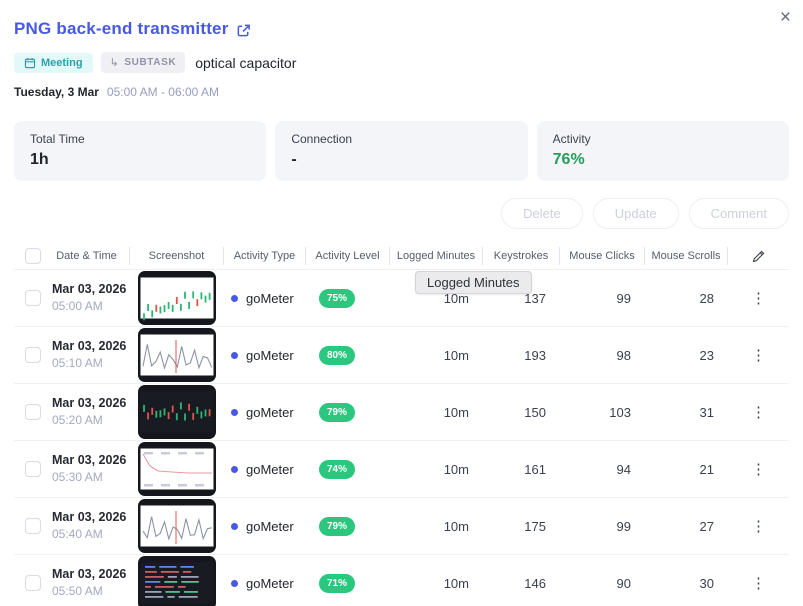 The width and height of the screenshot is (803, 606). What do you see at coordinates (401, 19) in the screenshot?
I see `modal-header: PNG back-end transmitter` at bounding box center [401, 19].